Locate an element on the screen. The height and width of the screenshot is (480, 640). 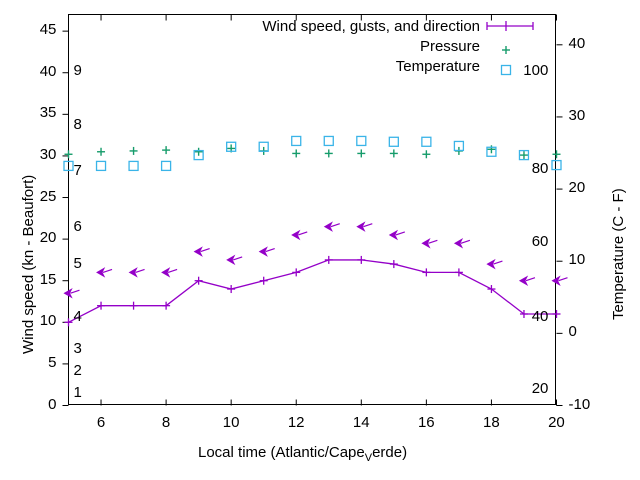
y2-tick-label-40: 40 is located at coordinates (577, 43).